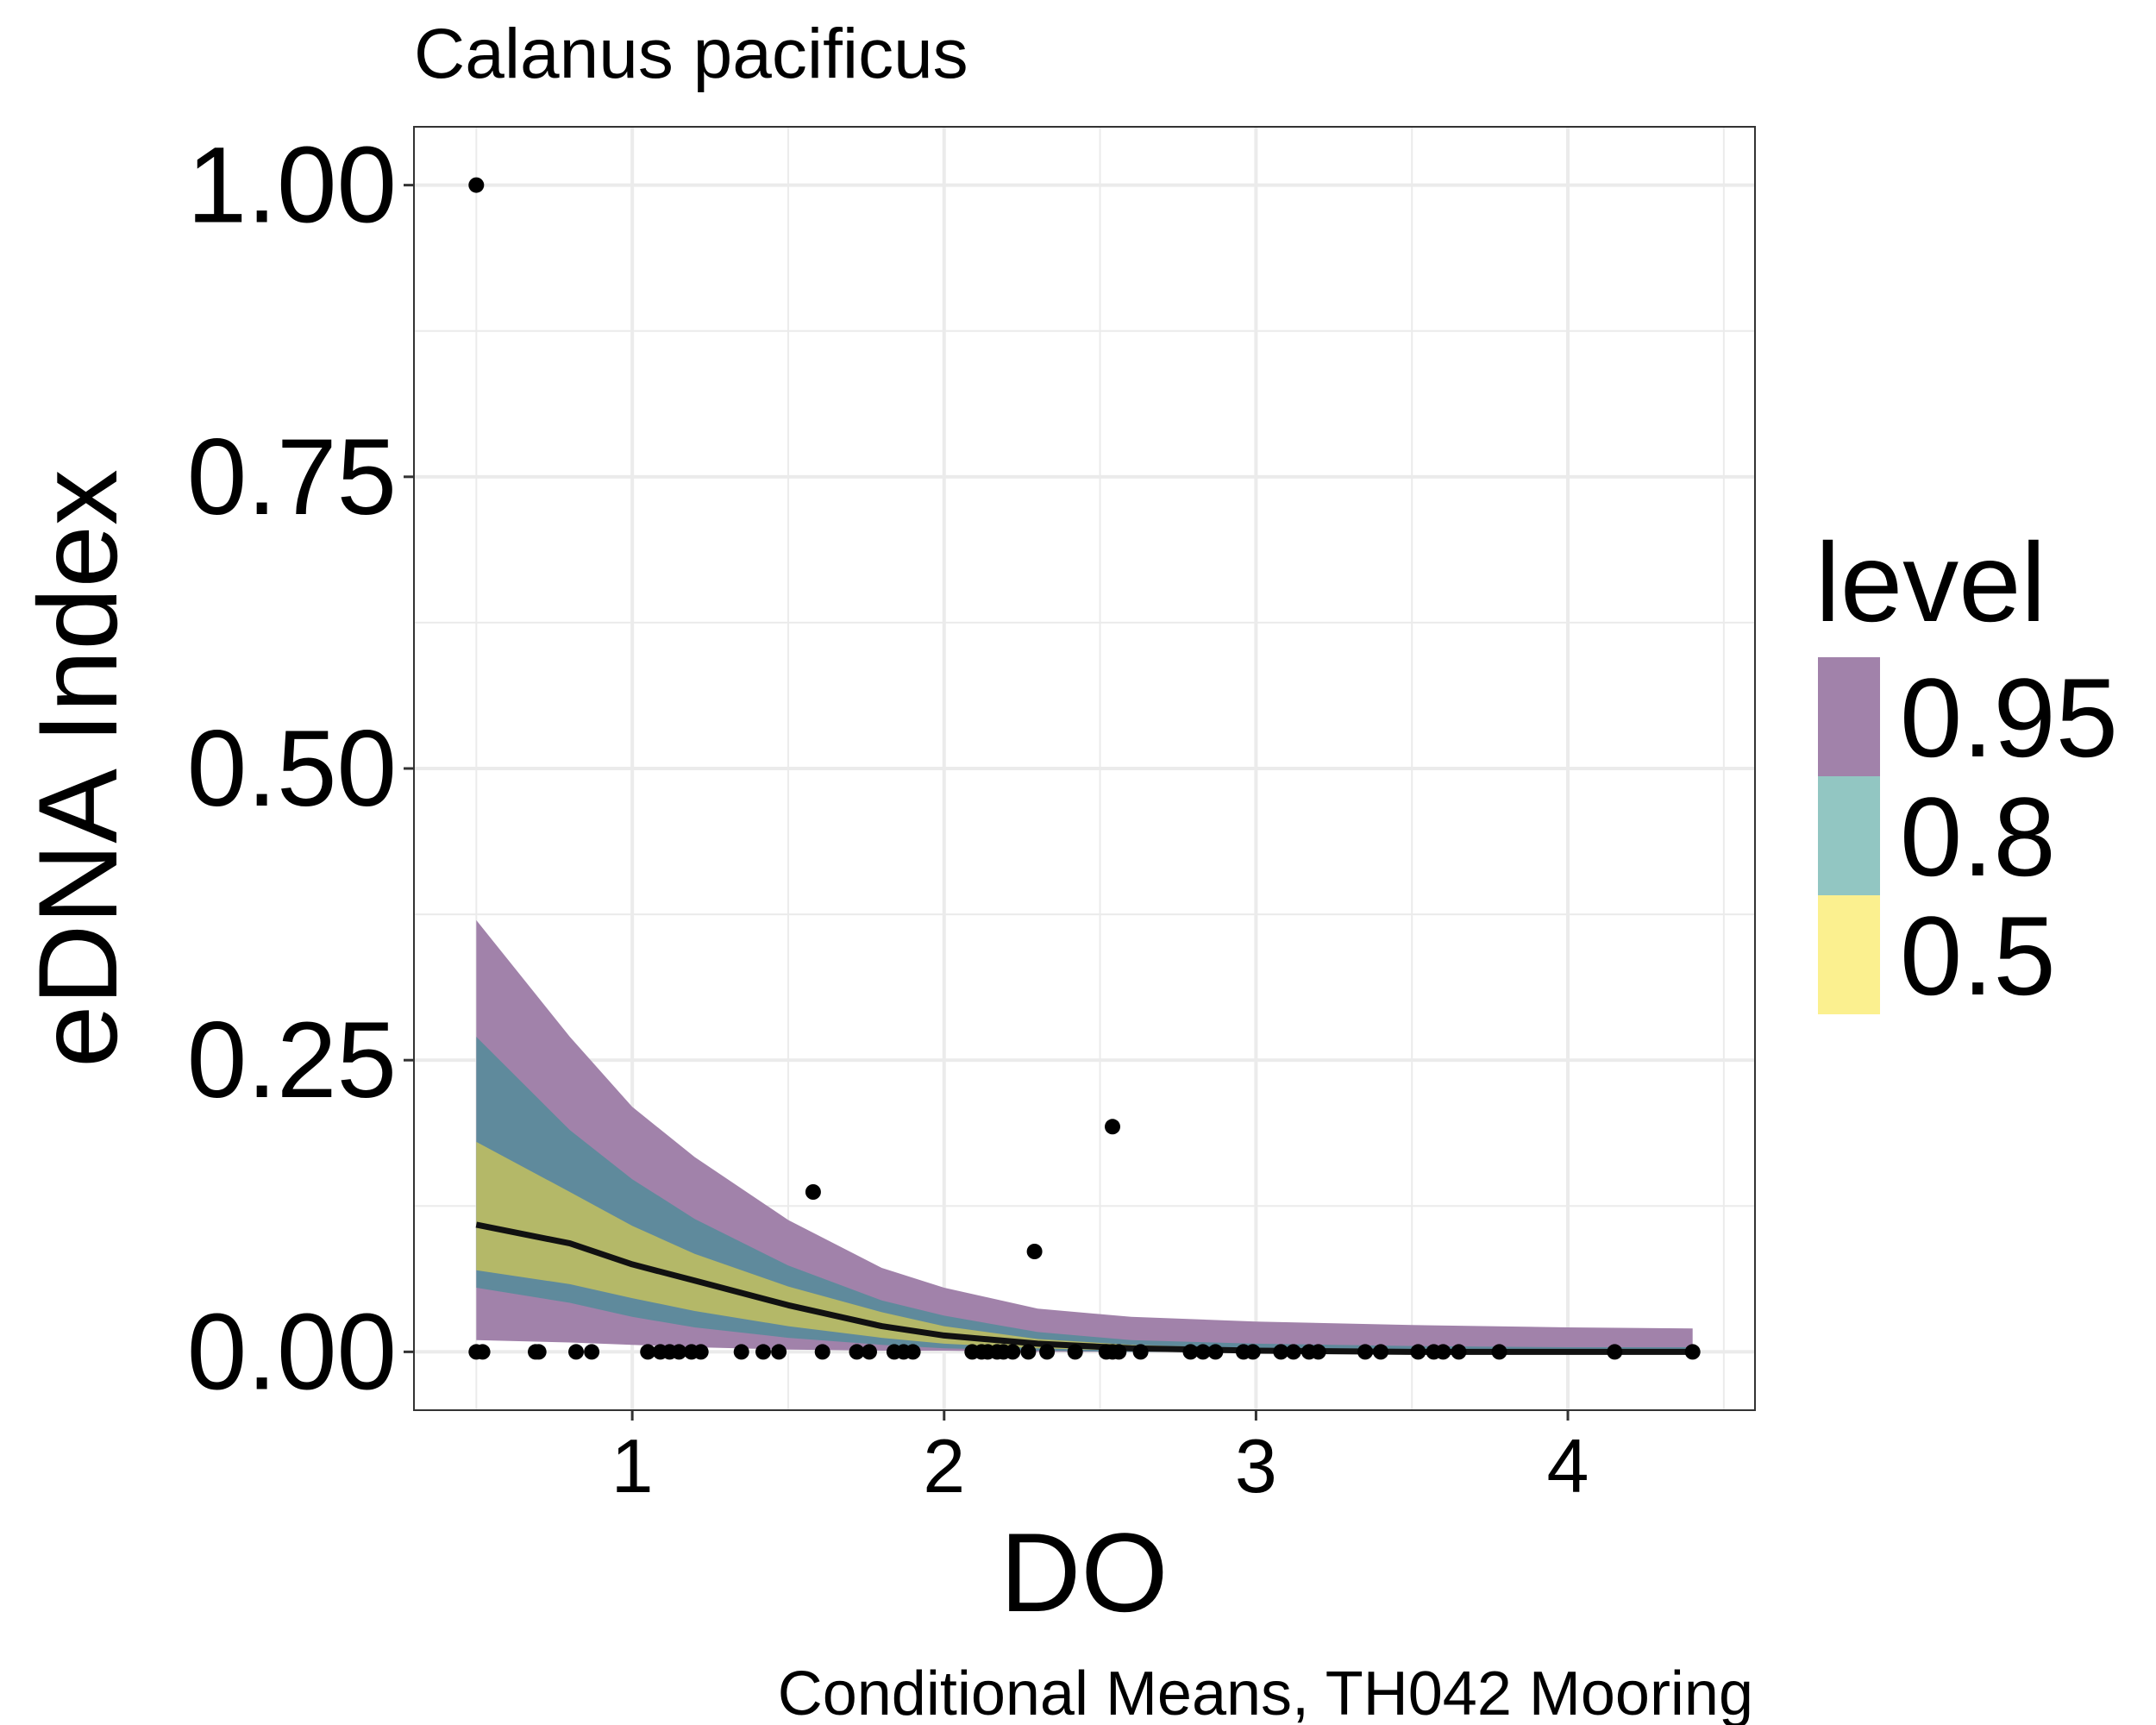 This screenshot has width=2156, height=1725. Describe the element at coordinates (78, 769) in the screenshot. I see `y-axis-label: eDNA Index` at that location.